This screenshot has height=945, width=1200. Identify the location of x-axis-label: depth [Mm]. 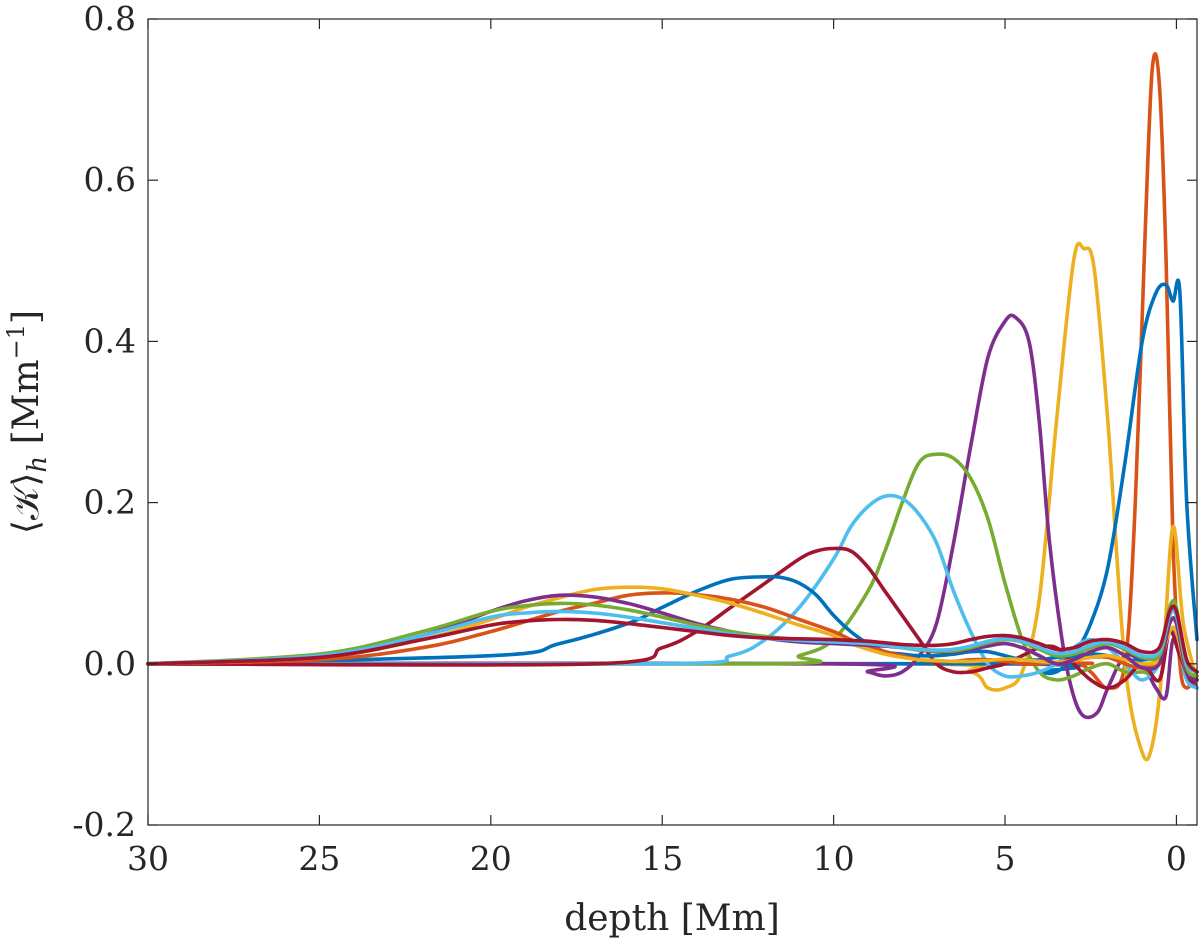
(672, 918).